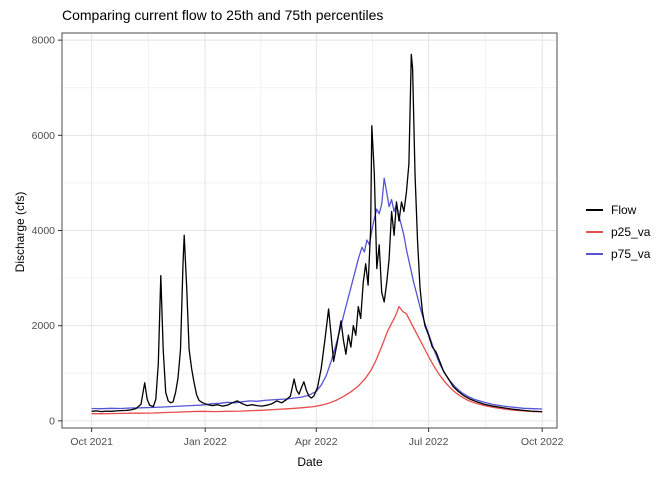 The height and width of the screenshot is (480, 672). What do you see at coordinates (44, 326) in the screenshot?
I see `y-tick-label: 2000` at bounding box center [44, 326].